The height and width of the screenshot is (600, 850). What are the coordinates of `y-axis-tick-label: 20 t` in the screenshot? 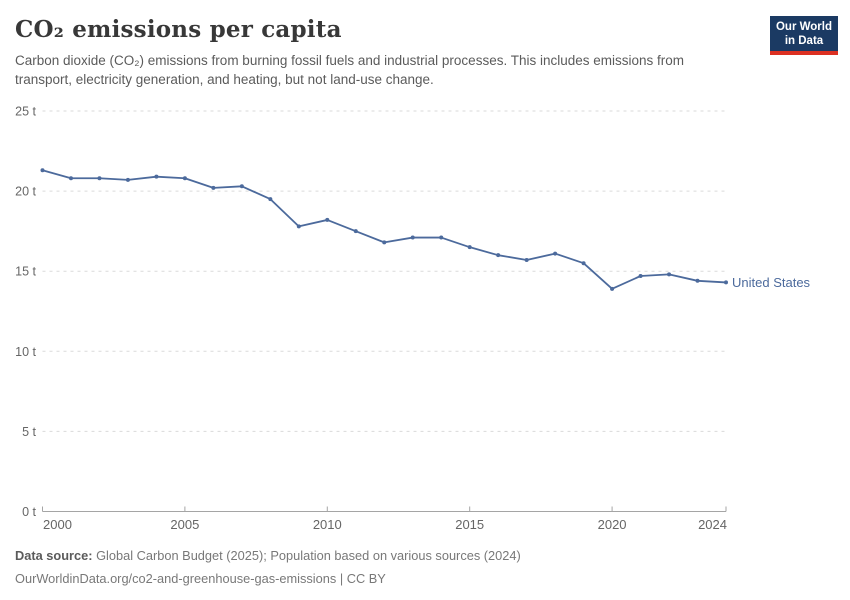 It's located at (25, 192).